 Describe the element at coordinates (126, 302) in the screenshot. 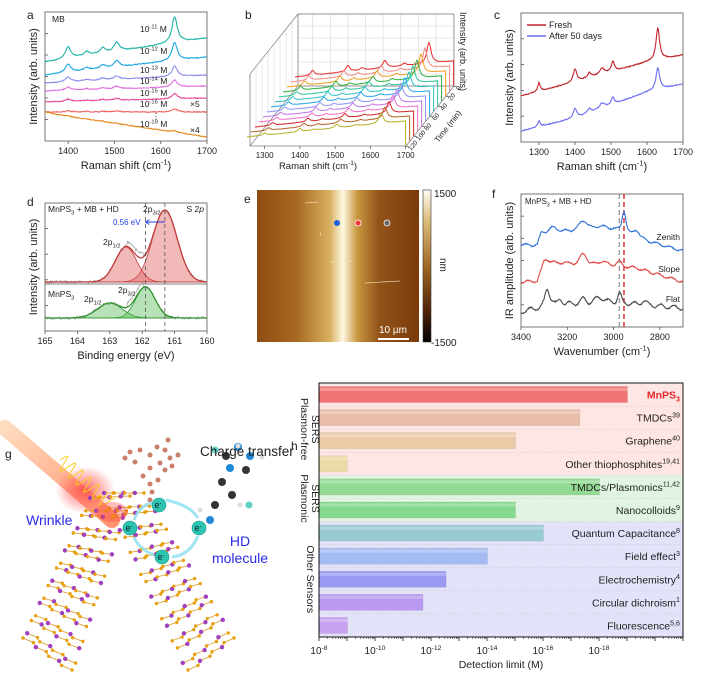

I see `fit-envelope` at that location.